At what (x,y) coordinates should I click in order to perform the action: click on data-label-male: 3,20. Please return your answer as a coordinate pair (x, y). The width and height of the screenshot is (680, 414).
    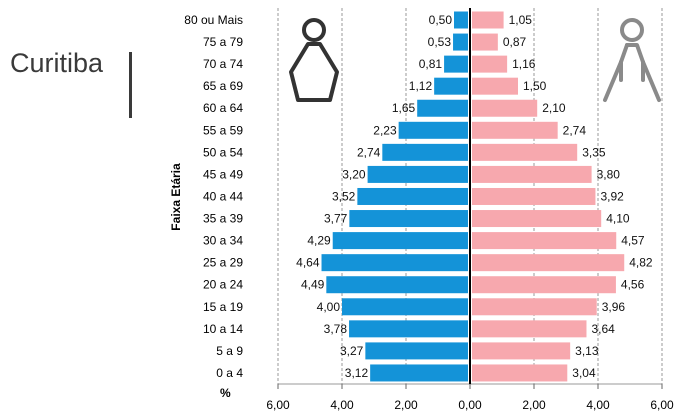
    Looking at the image, I should click on (354, 174).